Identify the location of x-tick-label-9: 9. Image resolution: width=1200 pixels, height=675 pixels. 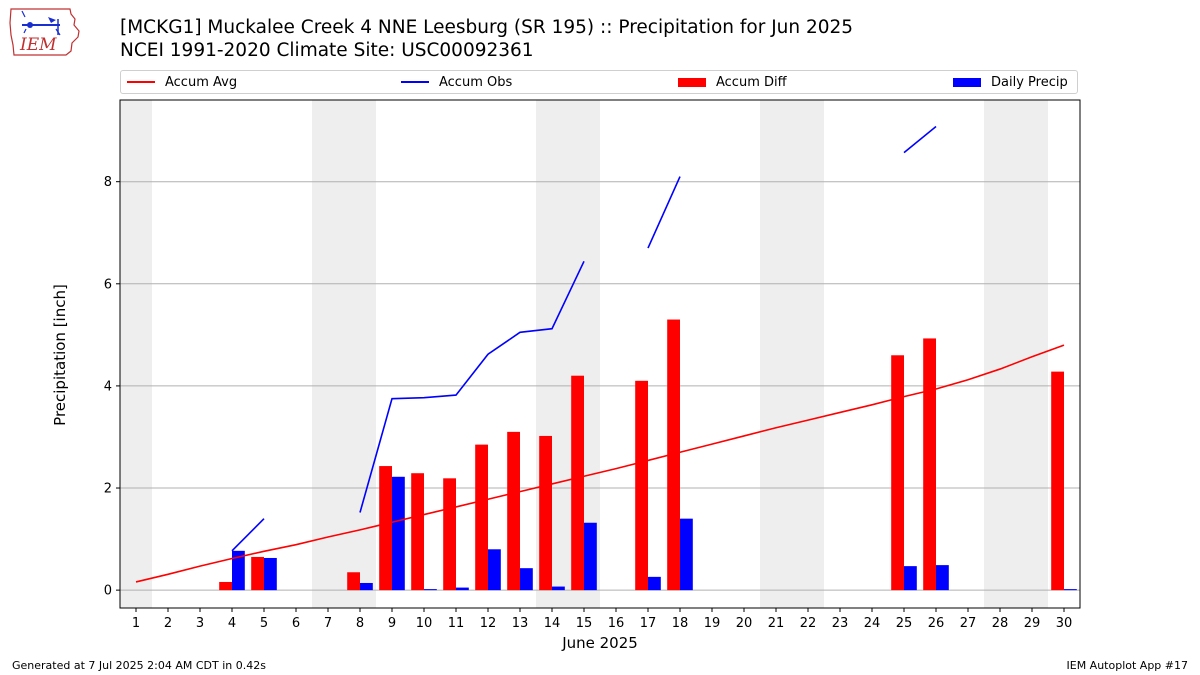
(392, 623).